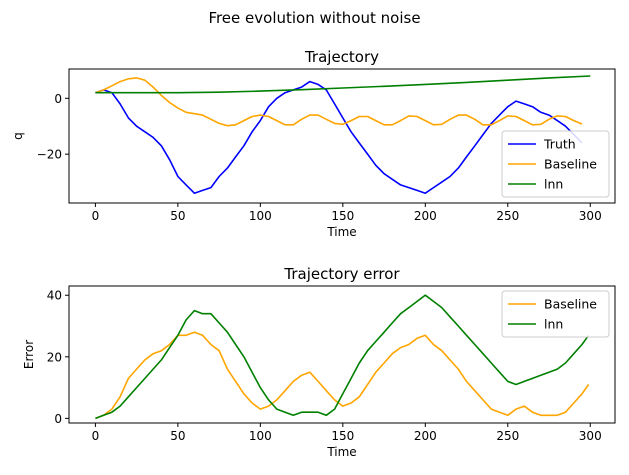 This screenshot has width=629, height=475. Describe the element at coordinates (343, 84) in the screenshot. I see `series-line-lnn` at that location.